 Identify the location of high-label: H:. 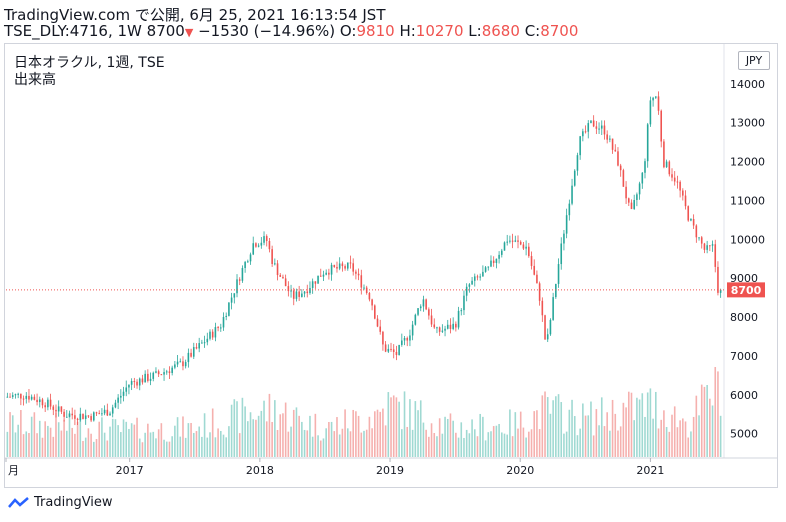
(407, 31).